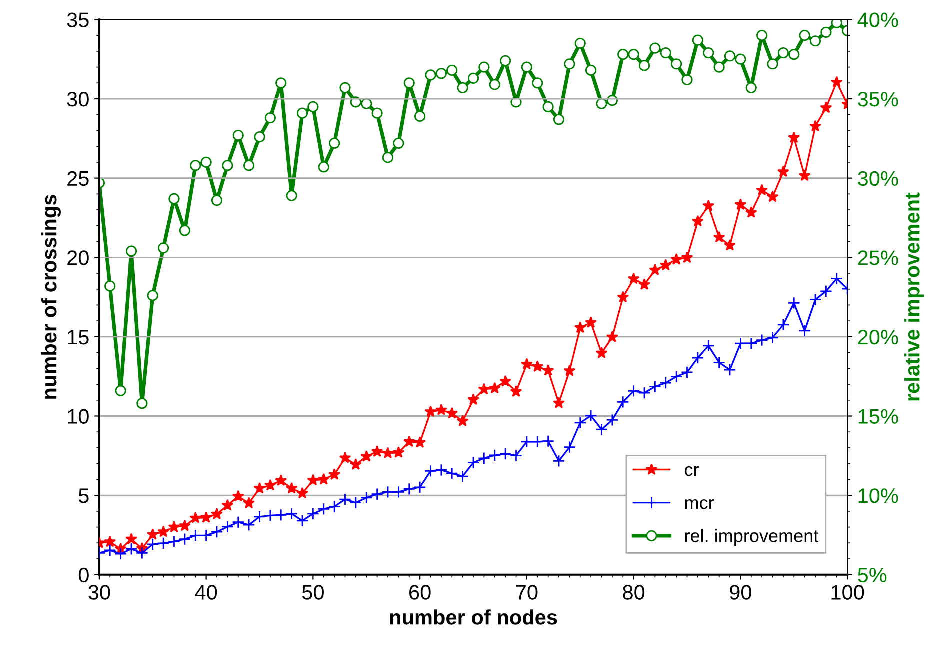 This screenshot has height=657, width=947. I want to click on x-tick-label: 30, so click(99, 592).